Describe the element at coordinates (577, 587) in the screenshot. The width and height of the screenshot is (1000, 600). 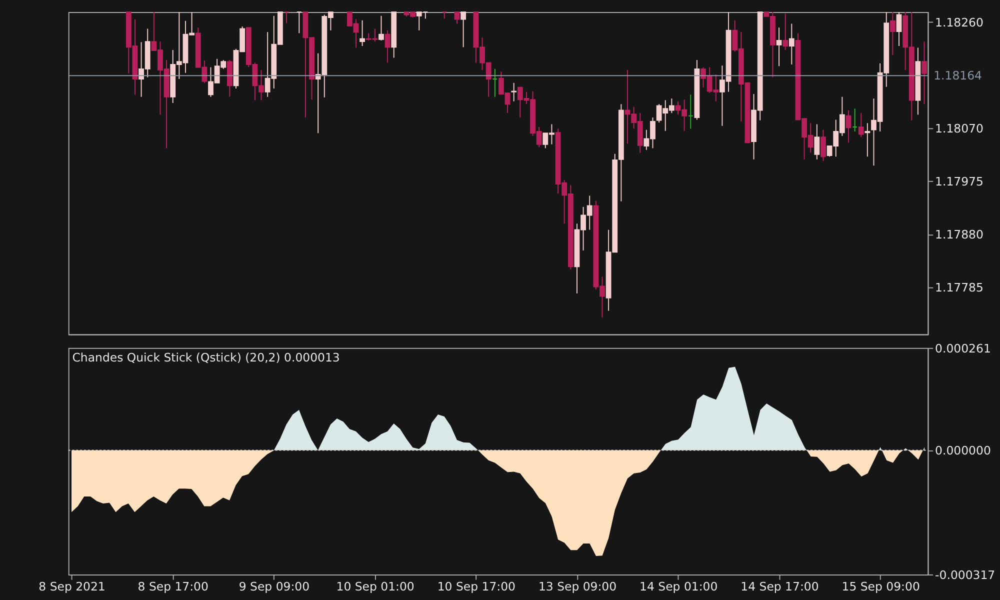
I see `x-tick-label: 13 Sep 09:00` at that location.